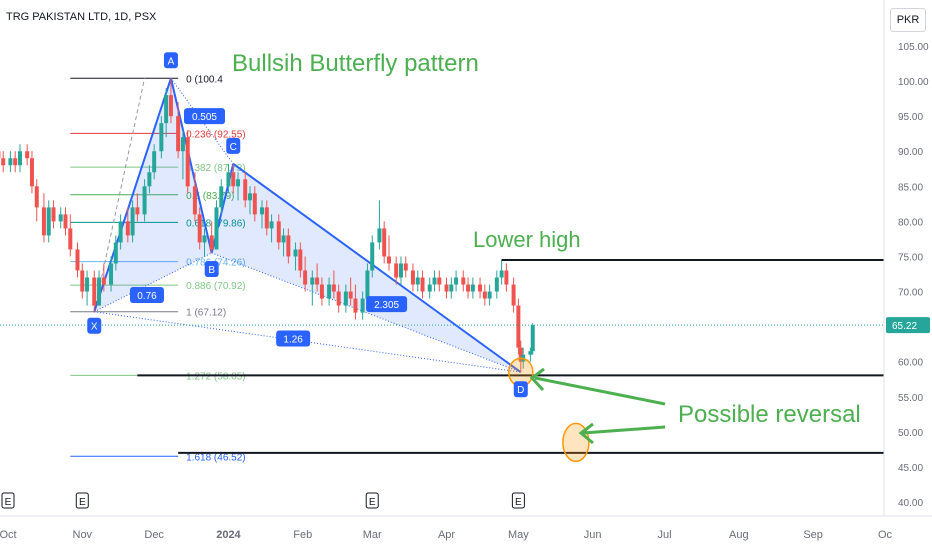  Describe the element at coordinates (216, 168) in the screenshot. I see `fib-level-label: 0.382 (87.73)` at that location.